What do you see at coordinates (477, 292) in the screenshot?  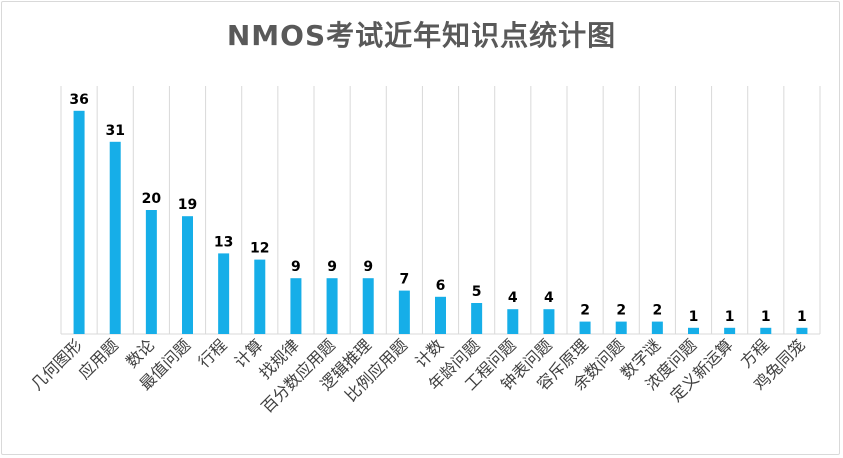 I see `data-label: 5` at bounding box center [477, 292].